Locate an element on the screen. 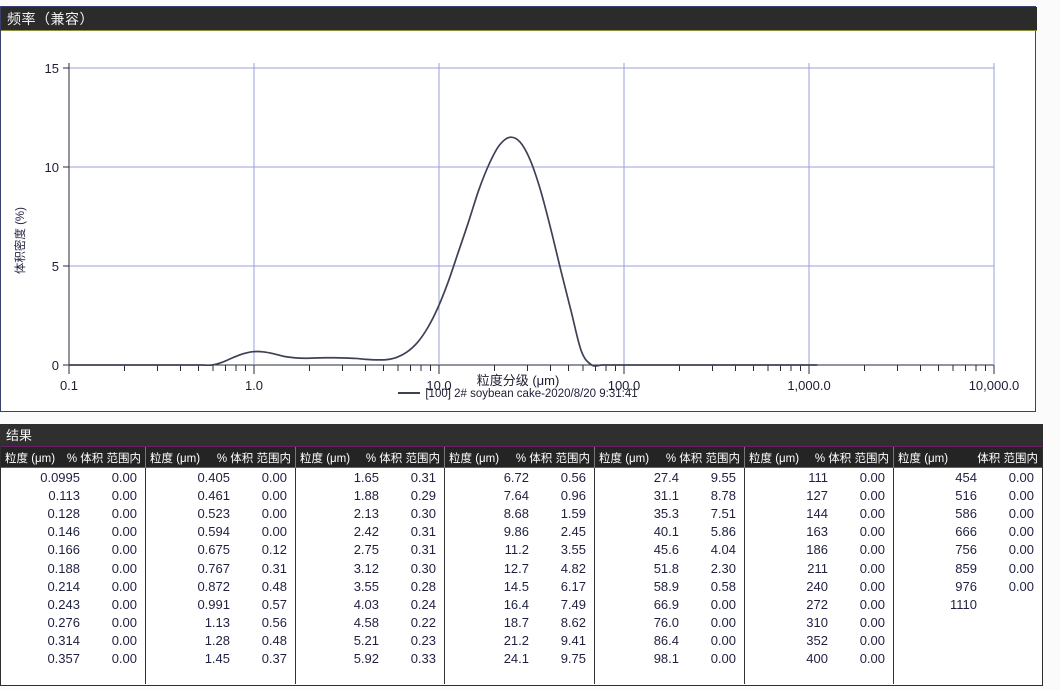 The width and height of the screenshot is (1060, 690). table-row: 98.1 0.00 is located at coordinates (669, 659).